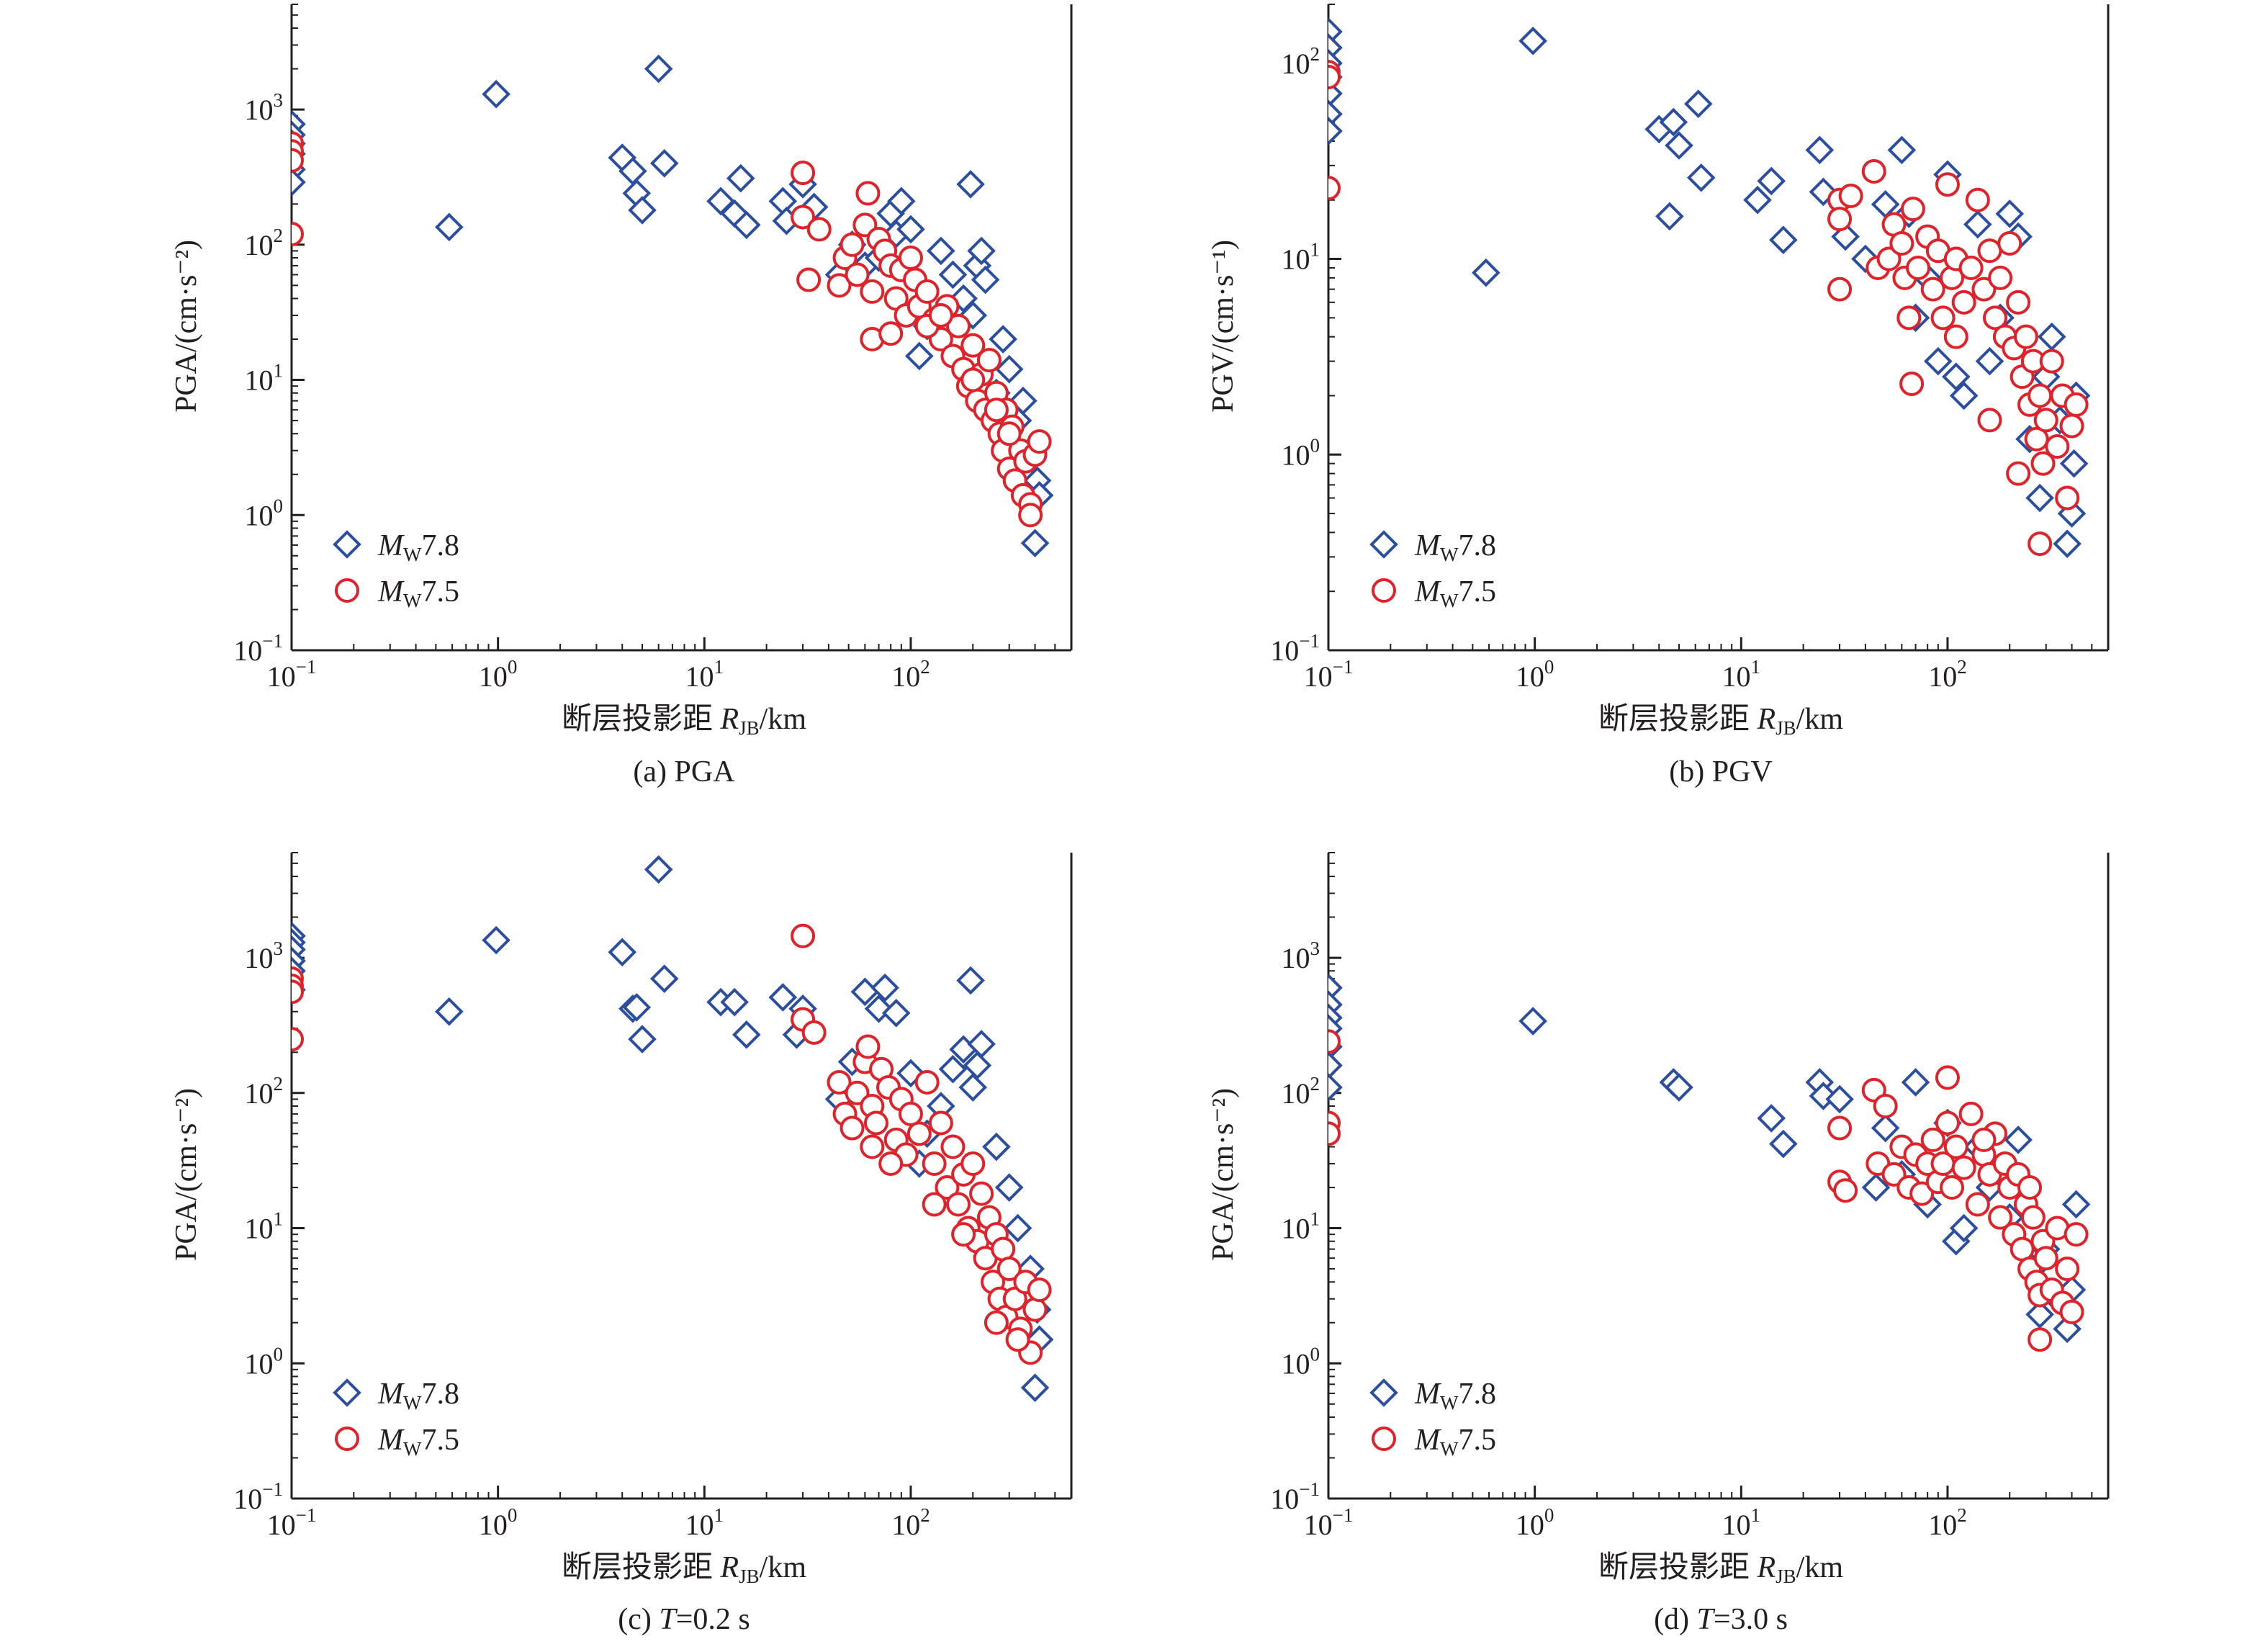  Describe the element at coordinates (1223, 326) in the screenshot. I see `panel-b-ylabel: PGV/(cm·s⁻¹)` at that location.